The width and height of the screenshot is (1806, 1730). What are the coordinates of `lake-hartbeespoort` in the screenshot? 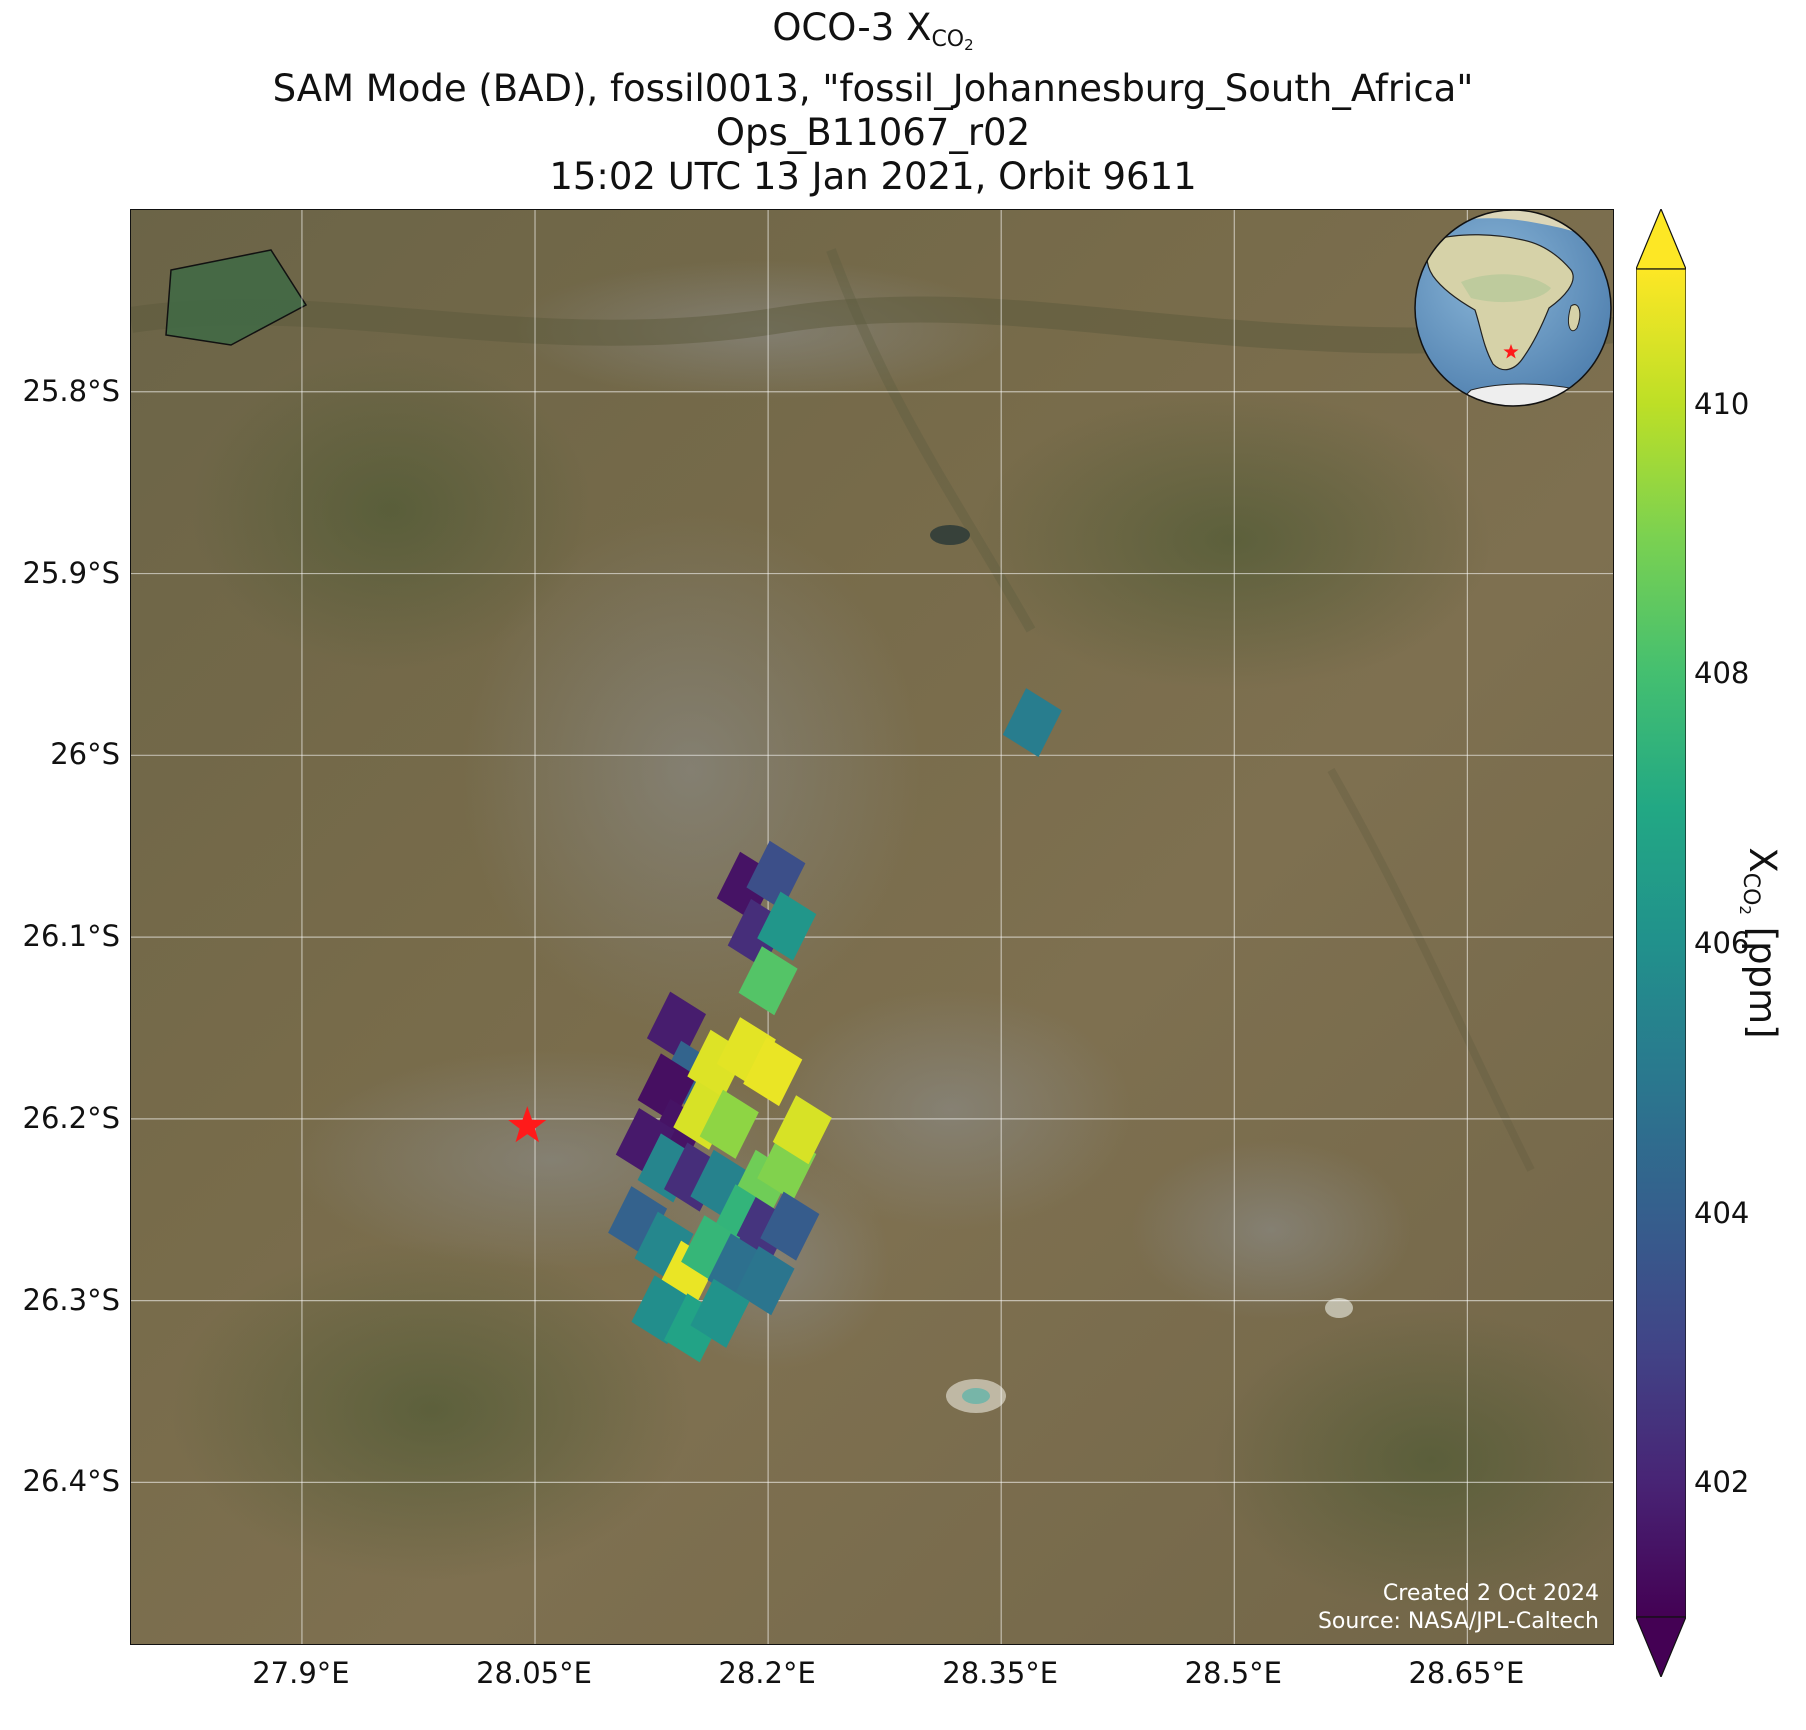 It's located at (236, 297).